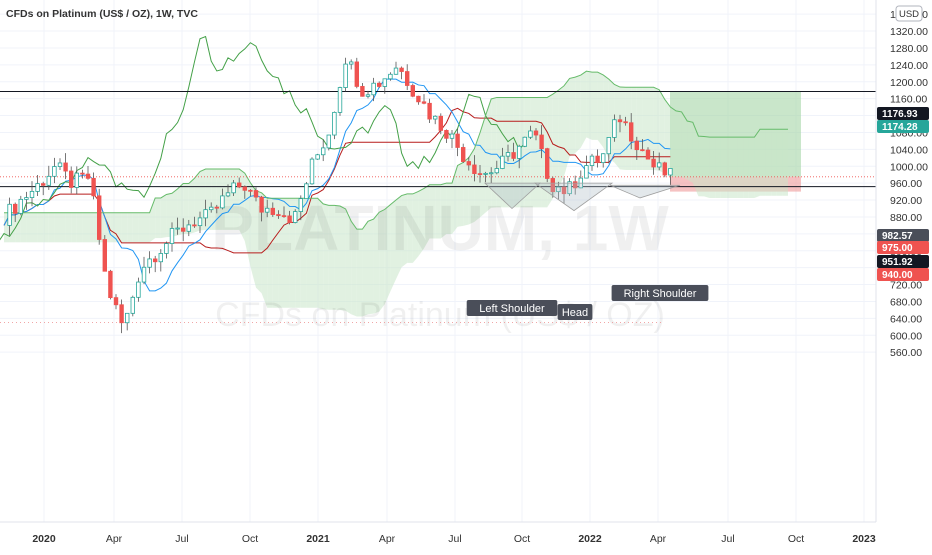 This screenshot has width=932, height=555. Describe the element at coordinates (906, 286) in the screenshot. I see `price-tick-label: 720.00` at that location.